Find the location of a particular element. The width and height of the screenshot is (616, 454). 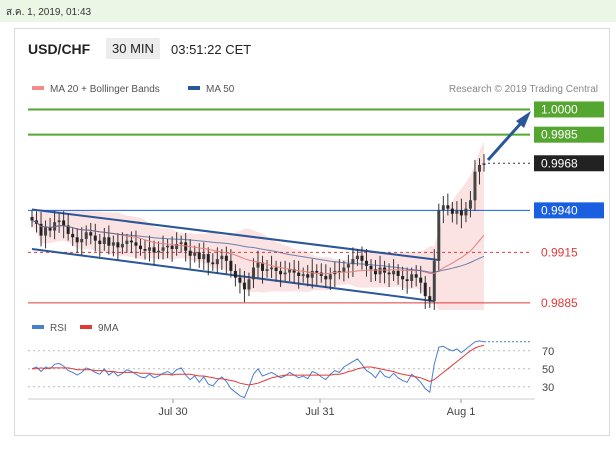

rsi-line is located at coordinates (258, 369).